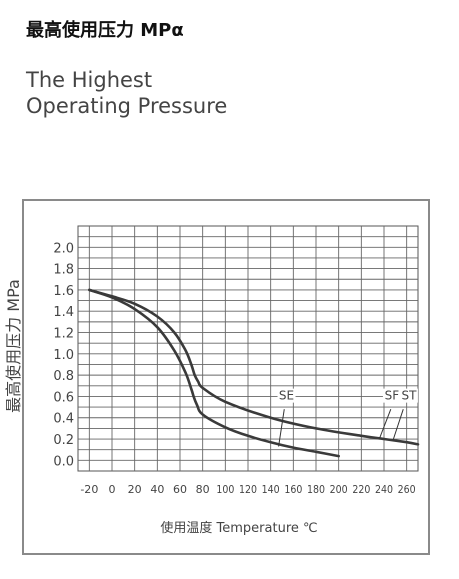  I want to click on x-axis-label: 使用温度 Temperature ℃, so click(239, 528).